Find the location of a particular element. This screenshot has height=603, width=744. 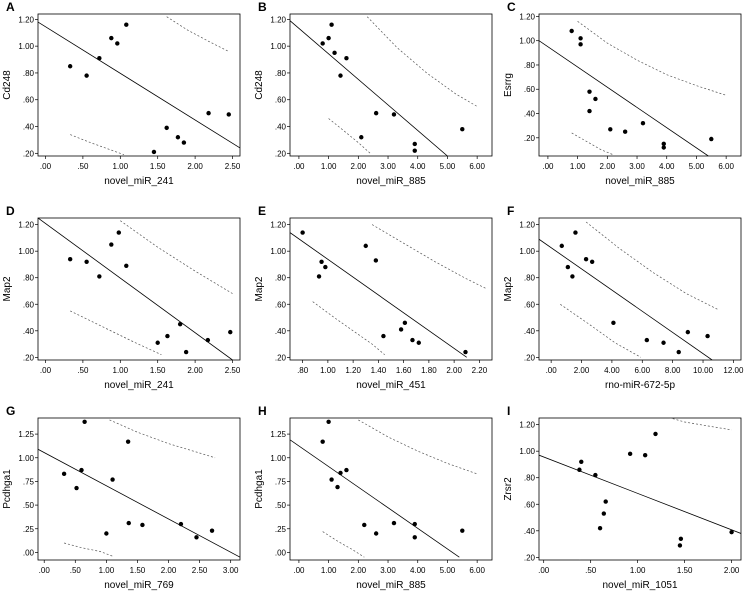

x-tick-label: 3.00 is located at coordinates (637, 166).